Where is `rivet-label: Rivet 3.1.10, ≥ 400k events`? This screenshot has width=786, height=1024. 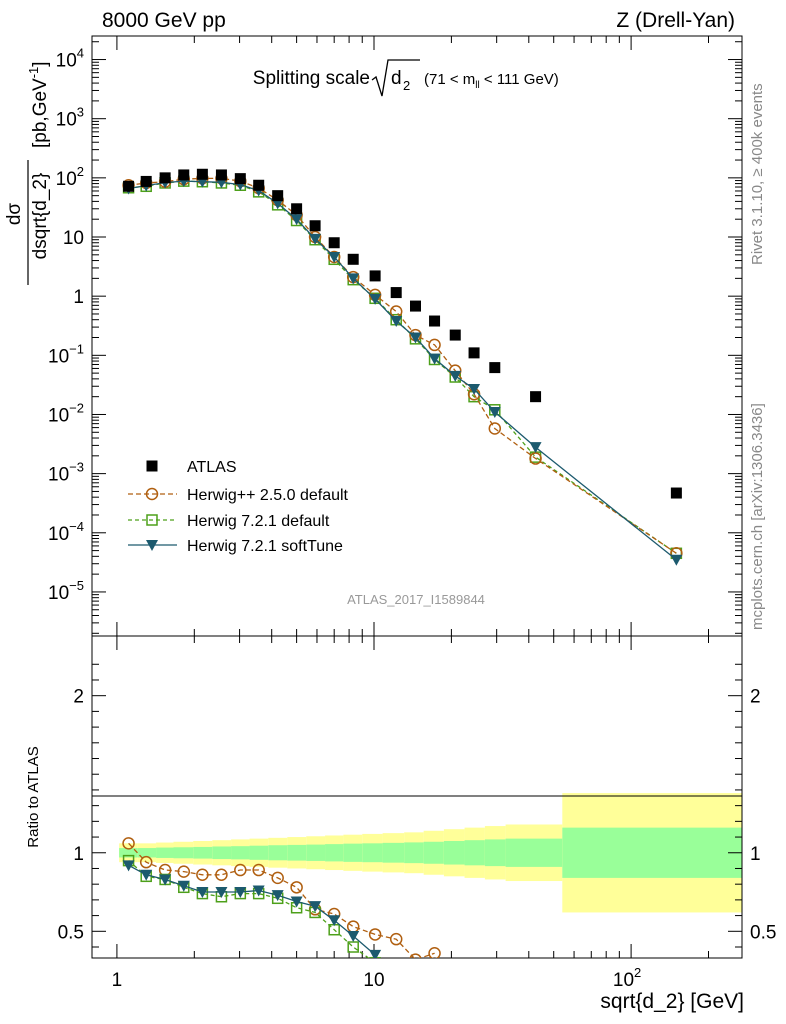 rivet-label: Rivet 3.1.10, ≥ 400k events is located at coordinates (757, 174).